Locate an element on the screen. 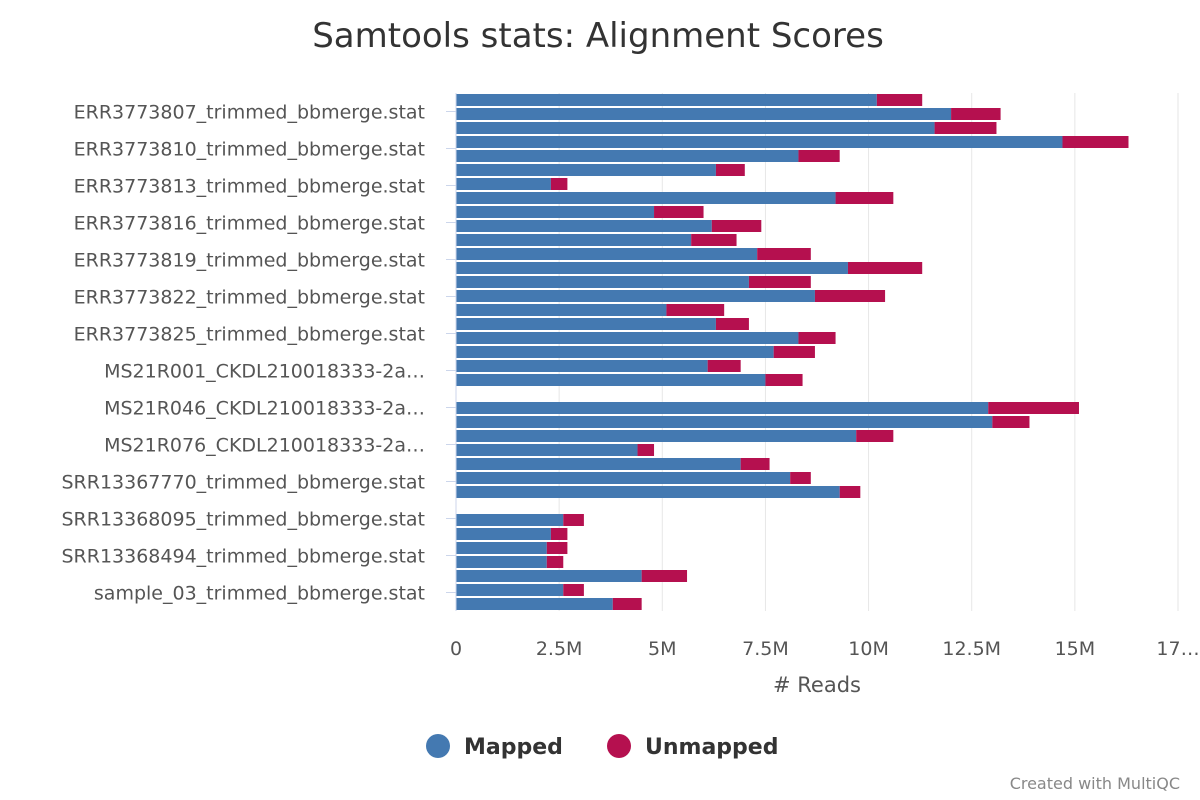 This screenshot has width=1200, height=800. x-tick-label-6: 15M is located at coordinates (1075, 649).